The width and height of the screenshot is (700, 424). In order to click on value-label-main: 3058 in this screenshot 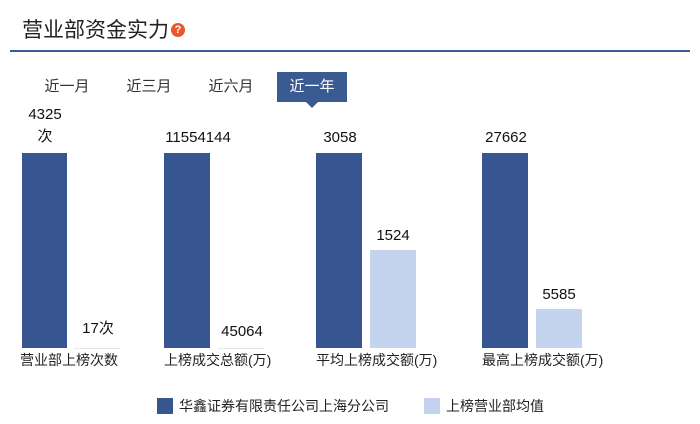, I will do `click(340, 137)`.